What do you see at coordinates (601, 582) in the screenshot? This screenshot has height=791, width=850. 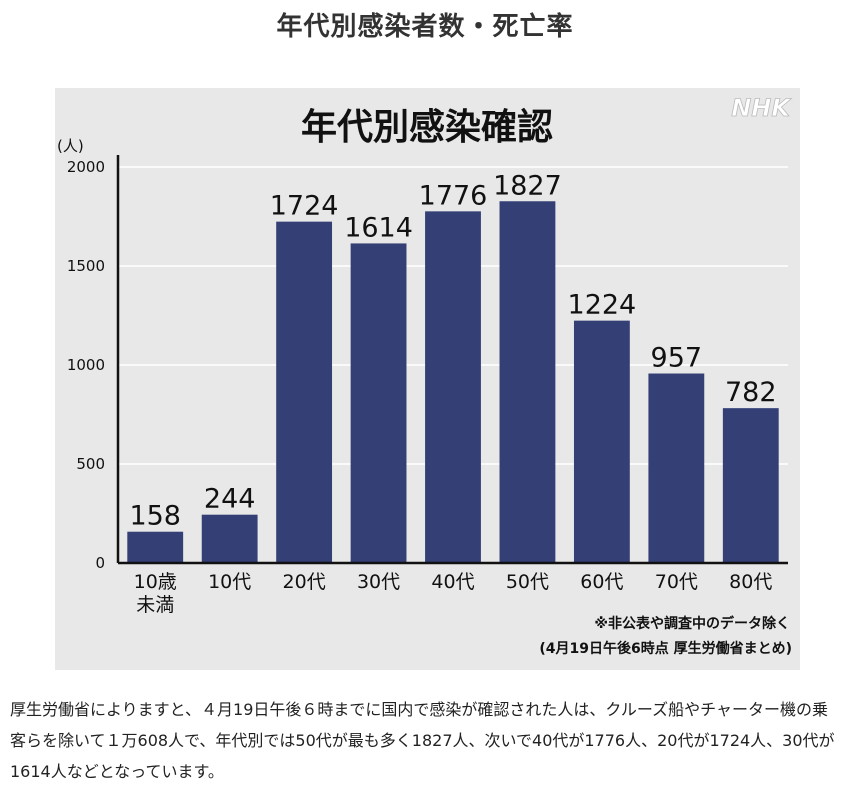 I see `x-tick-label: 60代` at bounding box center [601, 582].